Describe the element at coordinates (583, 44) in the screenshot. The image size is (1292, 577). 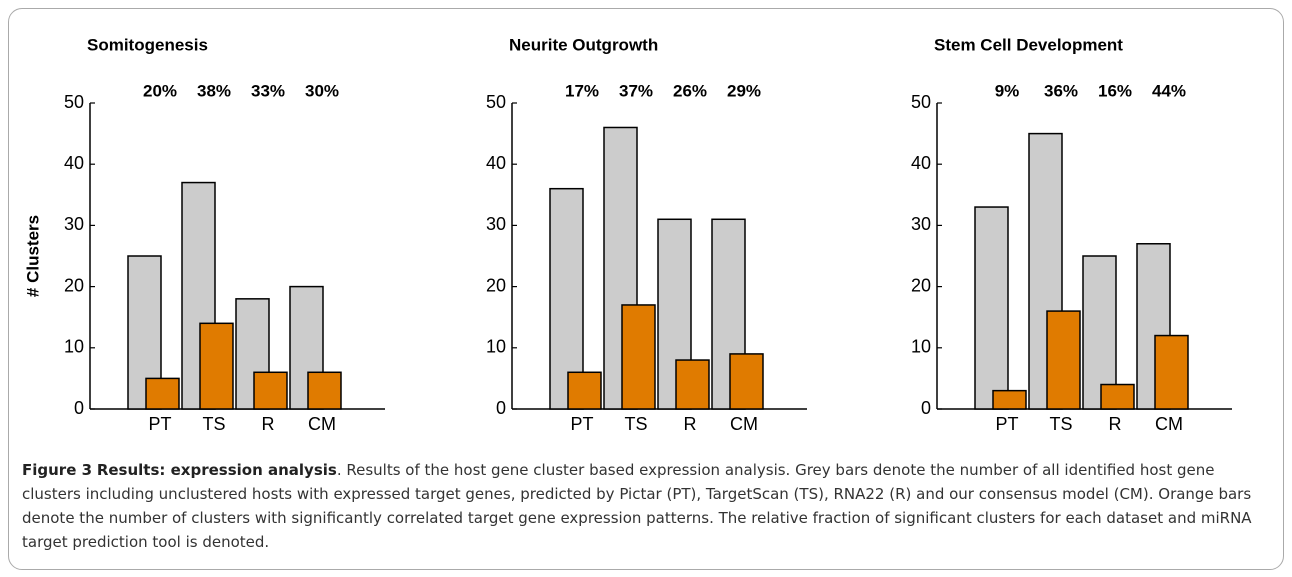
I see `chart-title: Neurite Outgrowth` at that location.